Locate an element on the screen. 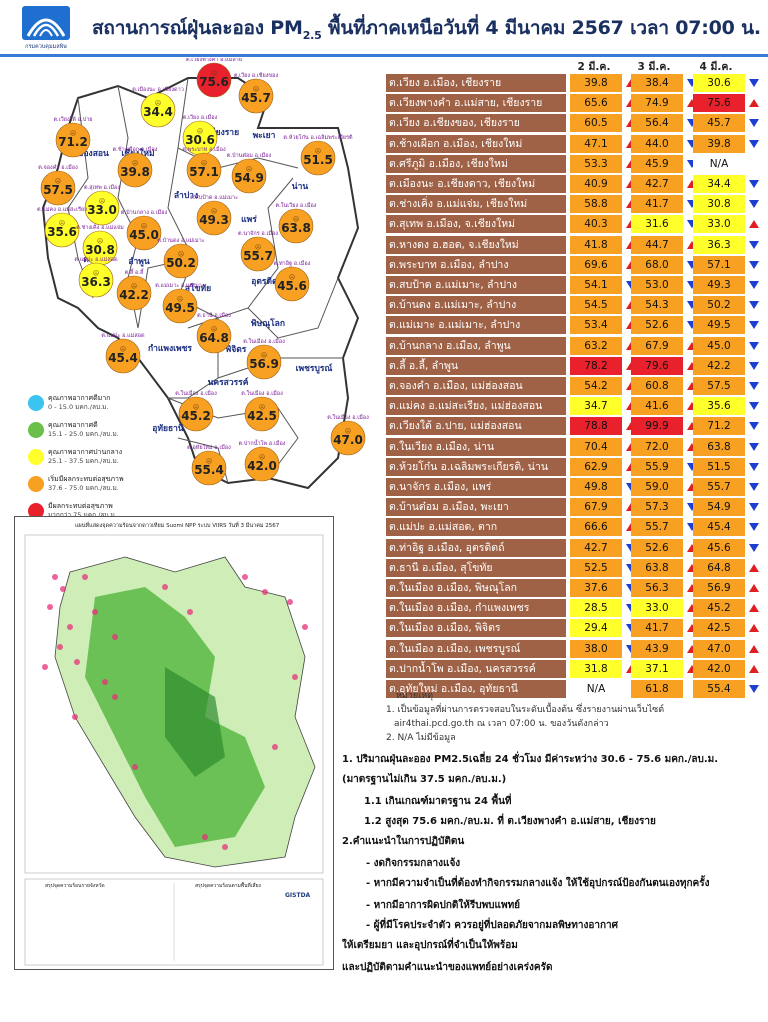  pm25-value-cell: 75.6 is located at coordinates (719, 103).